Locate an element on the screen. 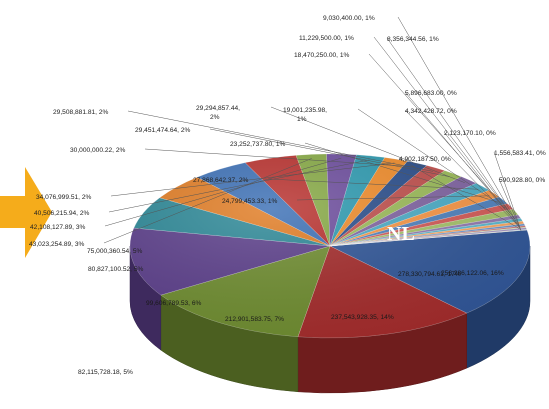 The width and height of the screenshot is (549, 409). slice-label-8: 75,000,360.54, 5% is located at coordinates (114, 251).